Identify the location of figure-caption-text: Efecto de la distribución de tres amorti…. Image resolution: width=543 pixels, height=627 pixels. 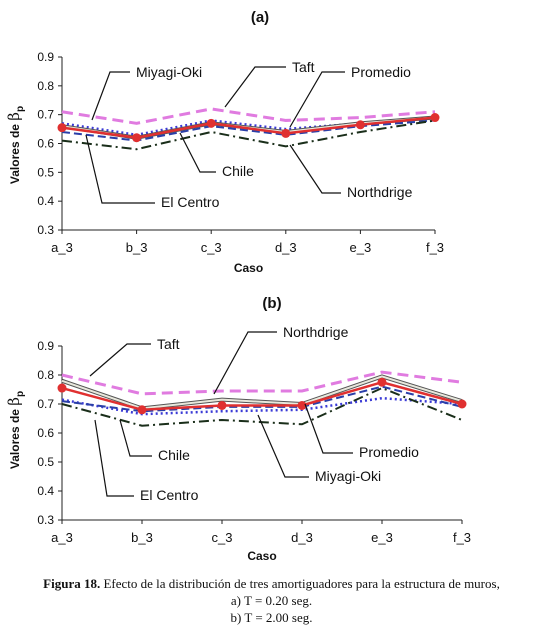
(300, 583).